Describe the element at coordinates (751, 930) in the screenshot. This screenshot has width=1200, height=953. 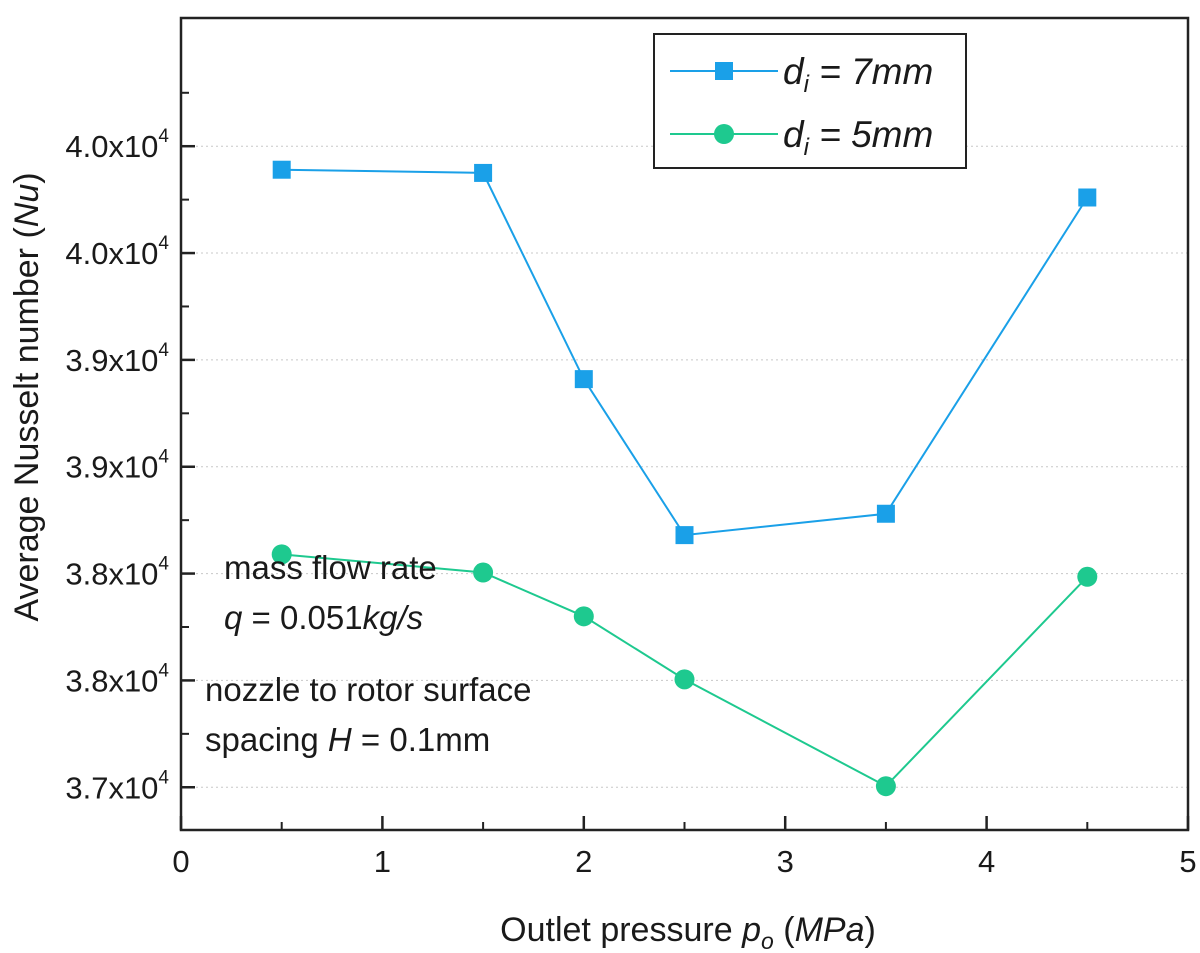
I see `x-axis-title-var: p` at that location.